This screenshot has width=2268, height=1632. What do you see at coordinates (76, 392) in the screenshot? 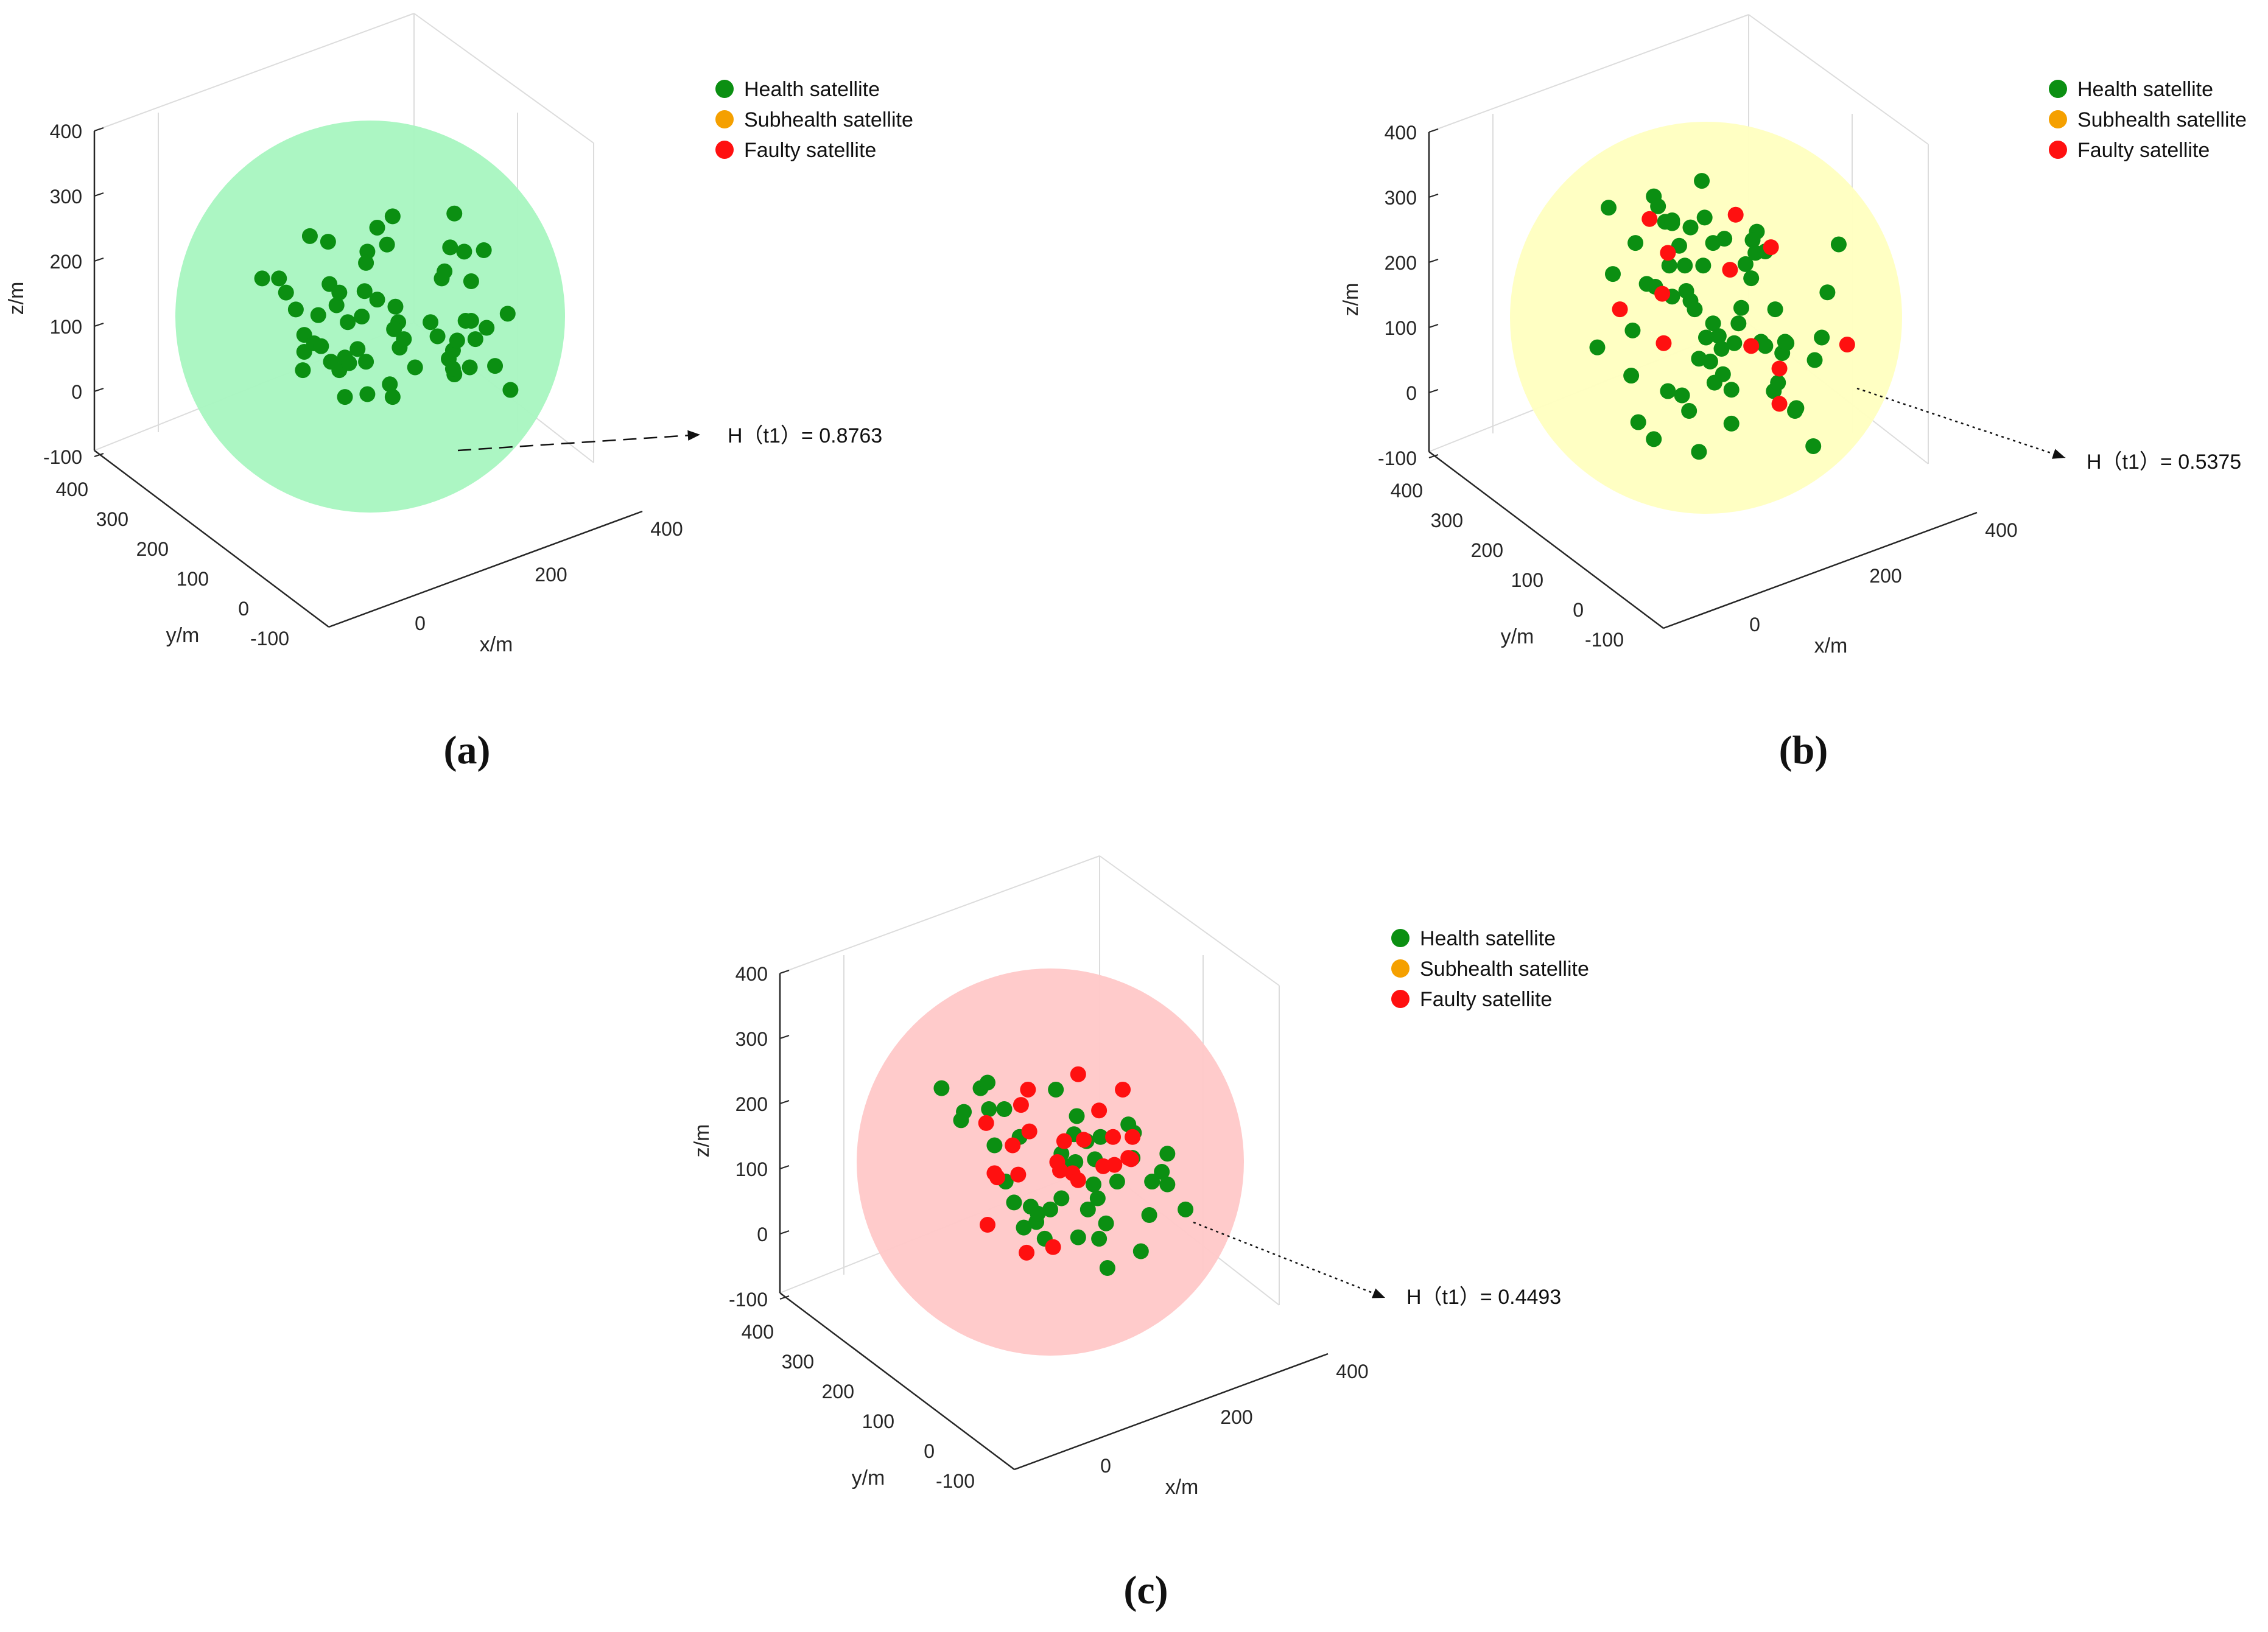
I see `z-tick-label: 0` at bounding box center [76, 392].